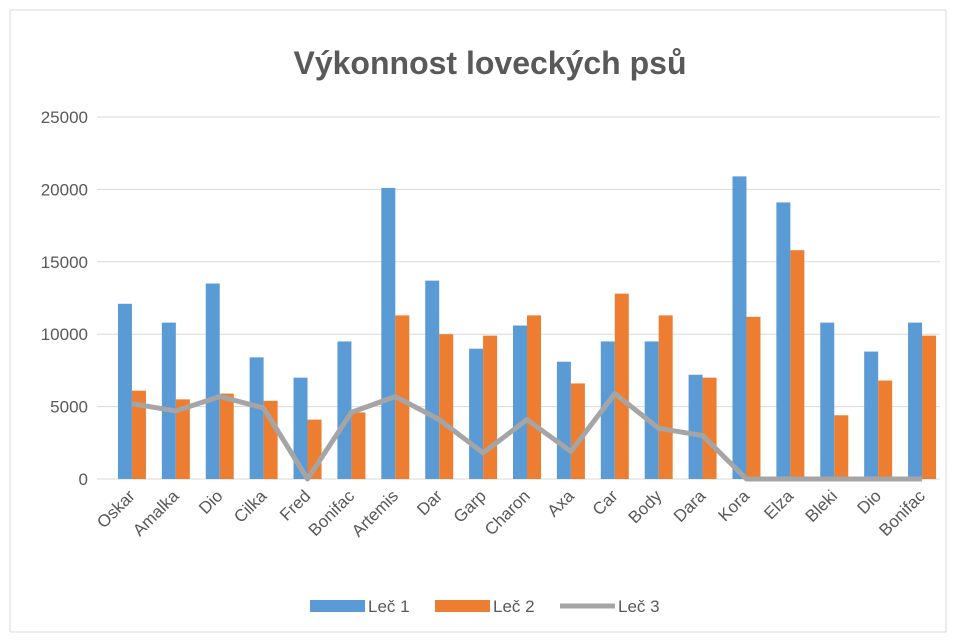 This screenshot has width=957, height=644. I want to click on y-tick-label: 10000, so click(64, 334).